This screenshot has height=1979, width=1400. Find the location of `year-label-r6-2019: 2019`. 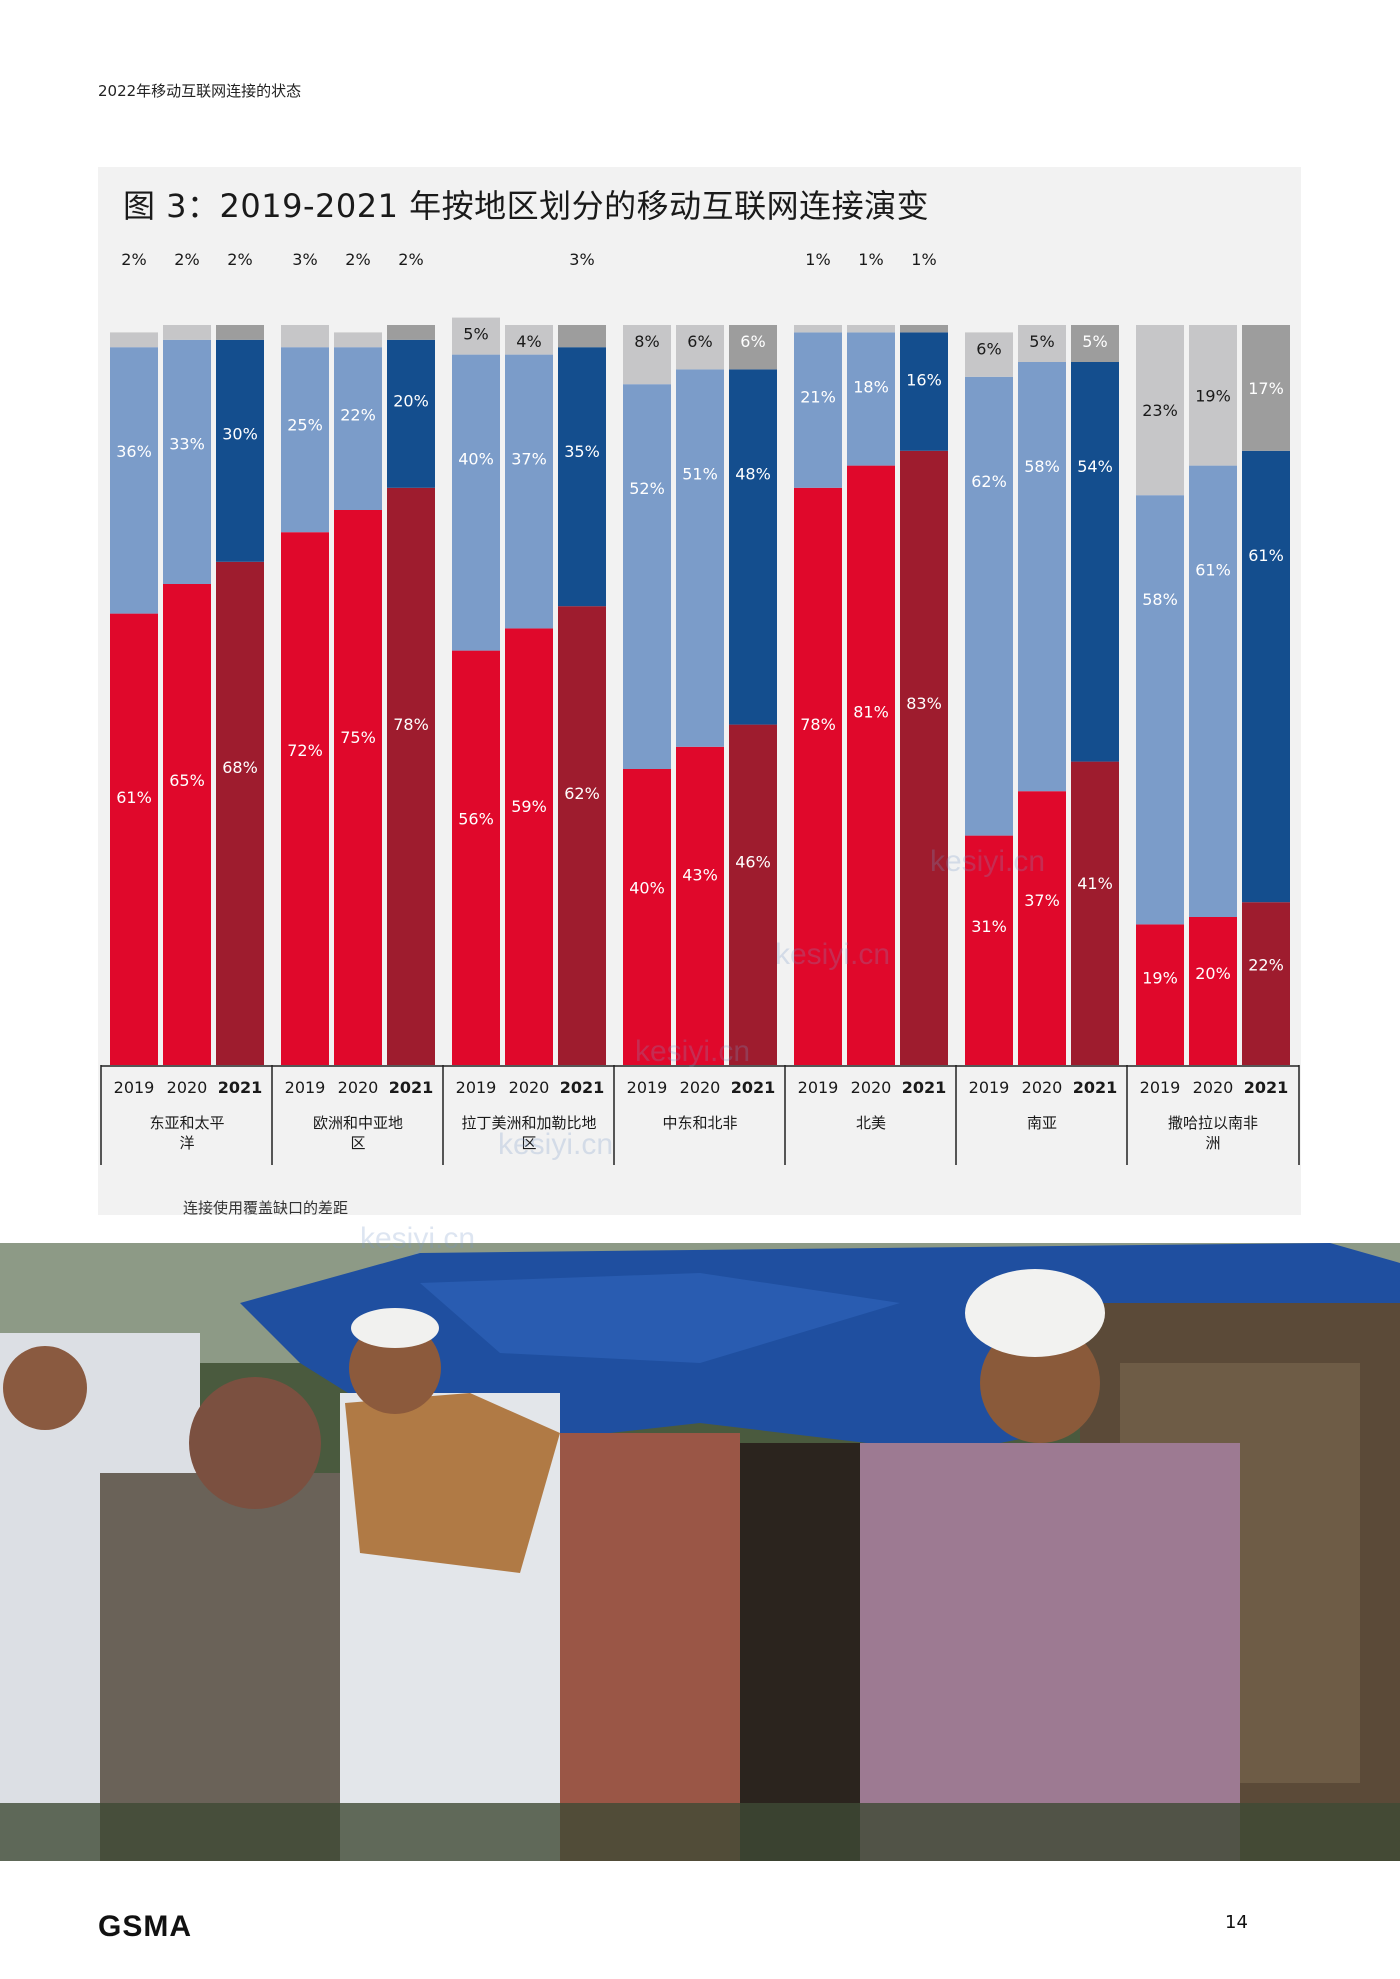

year-label-r6-2019: 2019 is located at coordinates (989, 1087).